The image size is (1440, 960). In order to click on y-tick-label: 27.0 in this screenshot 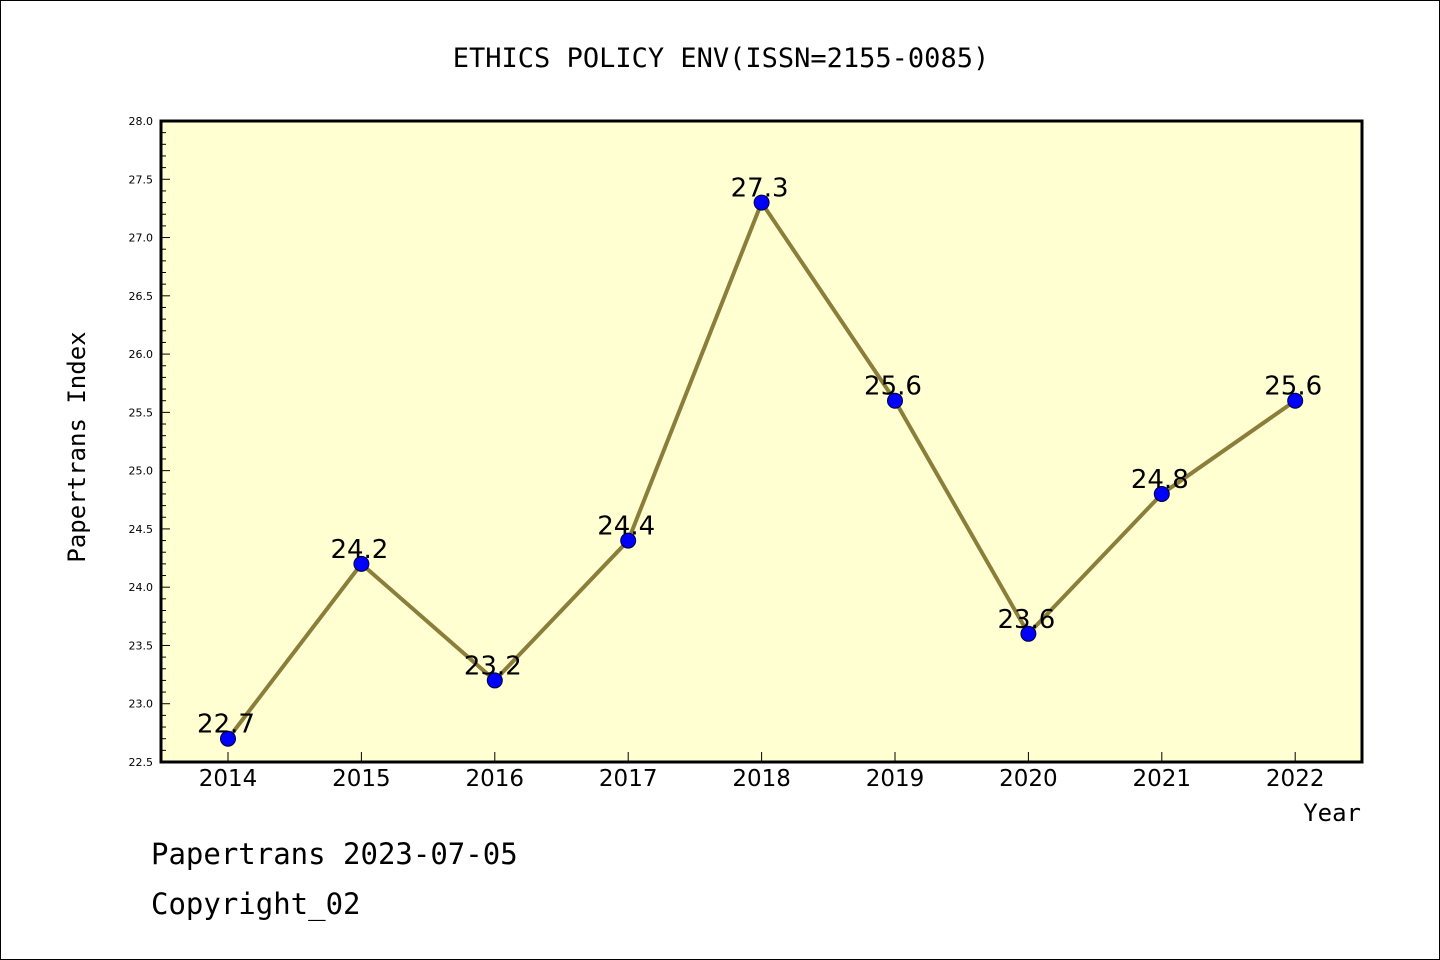, I will do `click(141, 238)`.